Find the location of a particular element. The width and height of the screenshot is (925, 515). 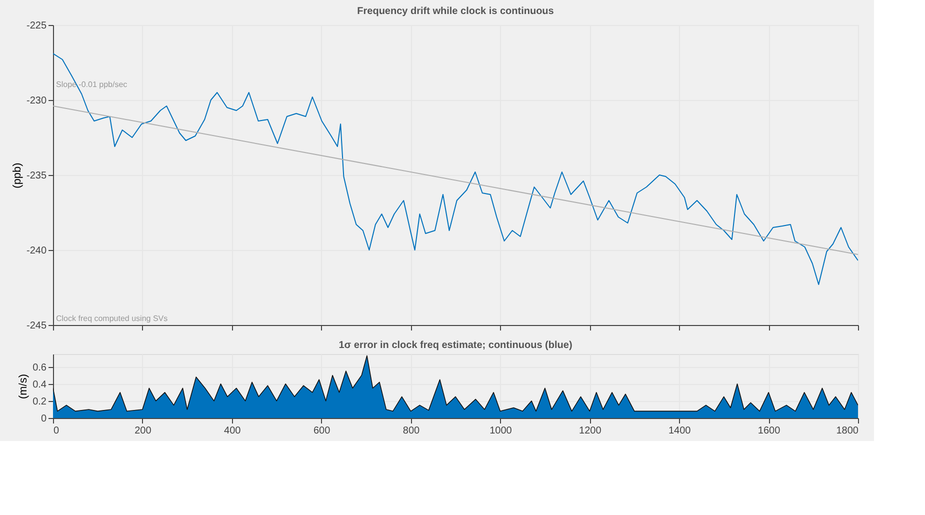

annotation: Slope -0.01 ppb/sec is located at coordinates (92, 84).